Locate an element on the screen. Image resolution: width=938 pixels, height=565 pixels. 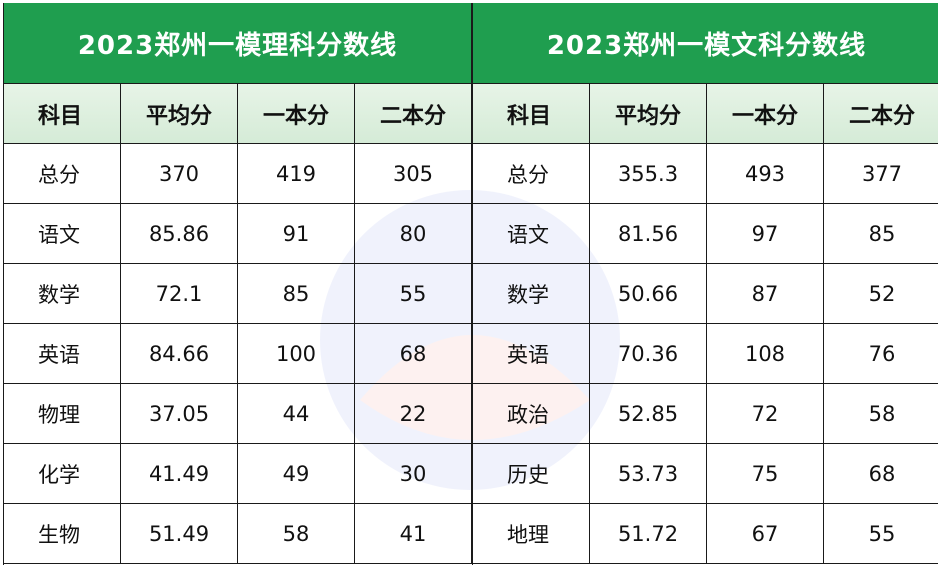
row-tier2: 41 is located at coordinates (413, 534).